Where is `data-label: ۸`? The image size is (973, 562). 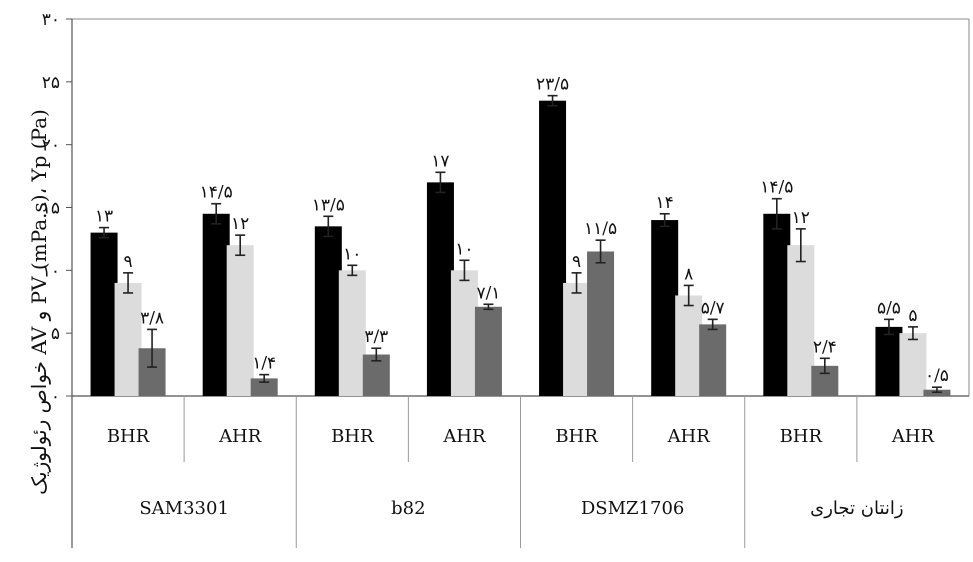
data-label: ۸ is located at coordinates (688, 274).